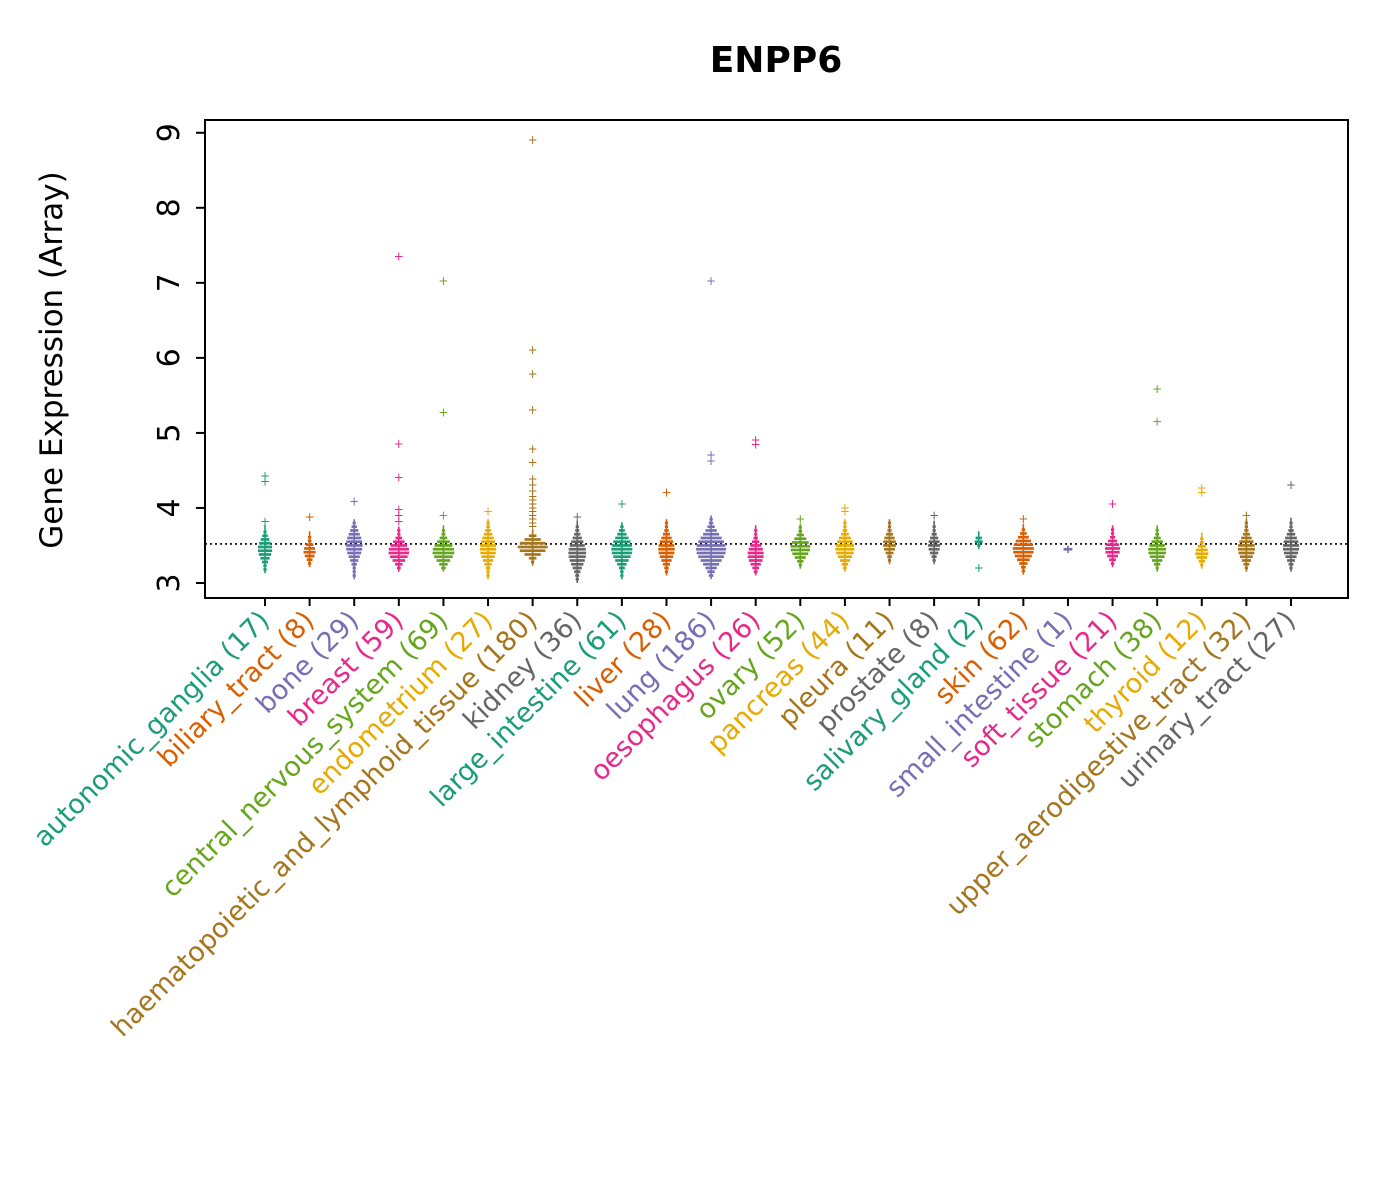 The height and width of the screenshot is (1200, 1400). What do you see at coordinates (1157, 477) in the screenshot?
I see `violin-stomach: ++` at bounding box center [1157, 477].